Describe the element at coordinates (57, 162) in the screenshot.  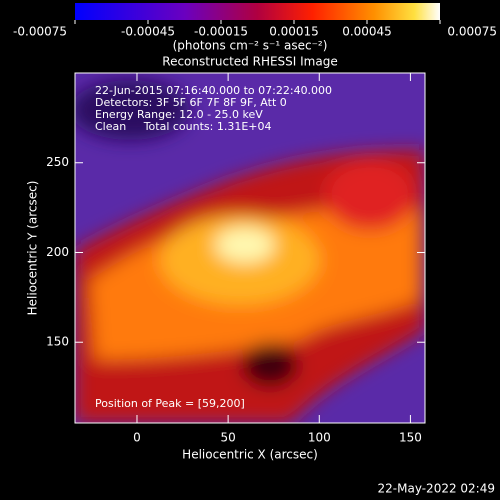
I see `y-tick-label: 250` at that location.